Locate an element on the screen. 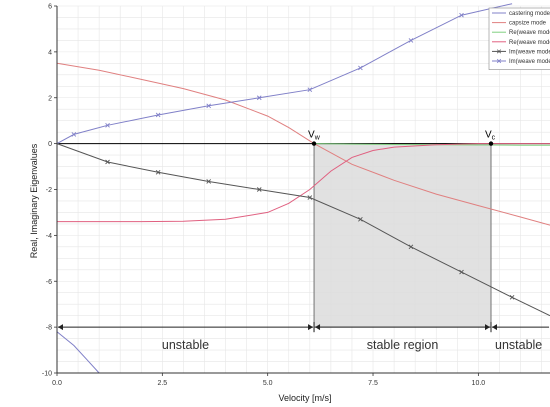  x-tick-label: 2.5 is located at coordinates (162, 383).